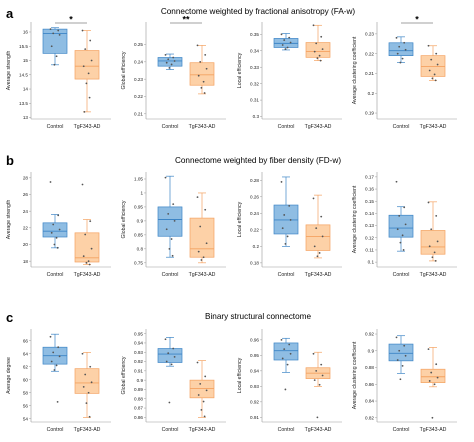  Describe the element at coordinates (369, 213) in the screenshot. I see `y-tick-label: 0.14` at that location.